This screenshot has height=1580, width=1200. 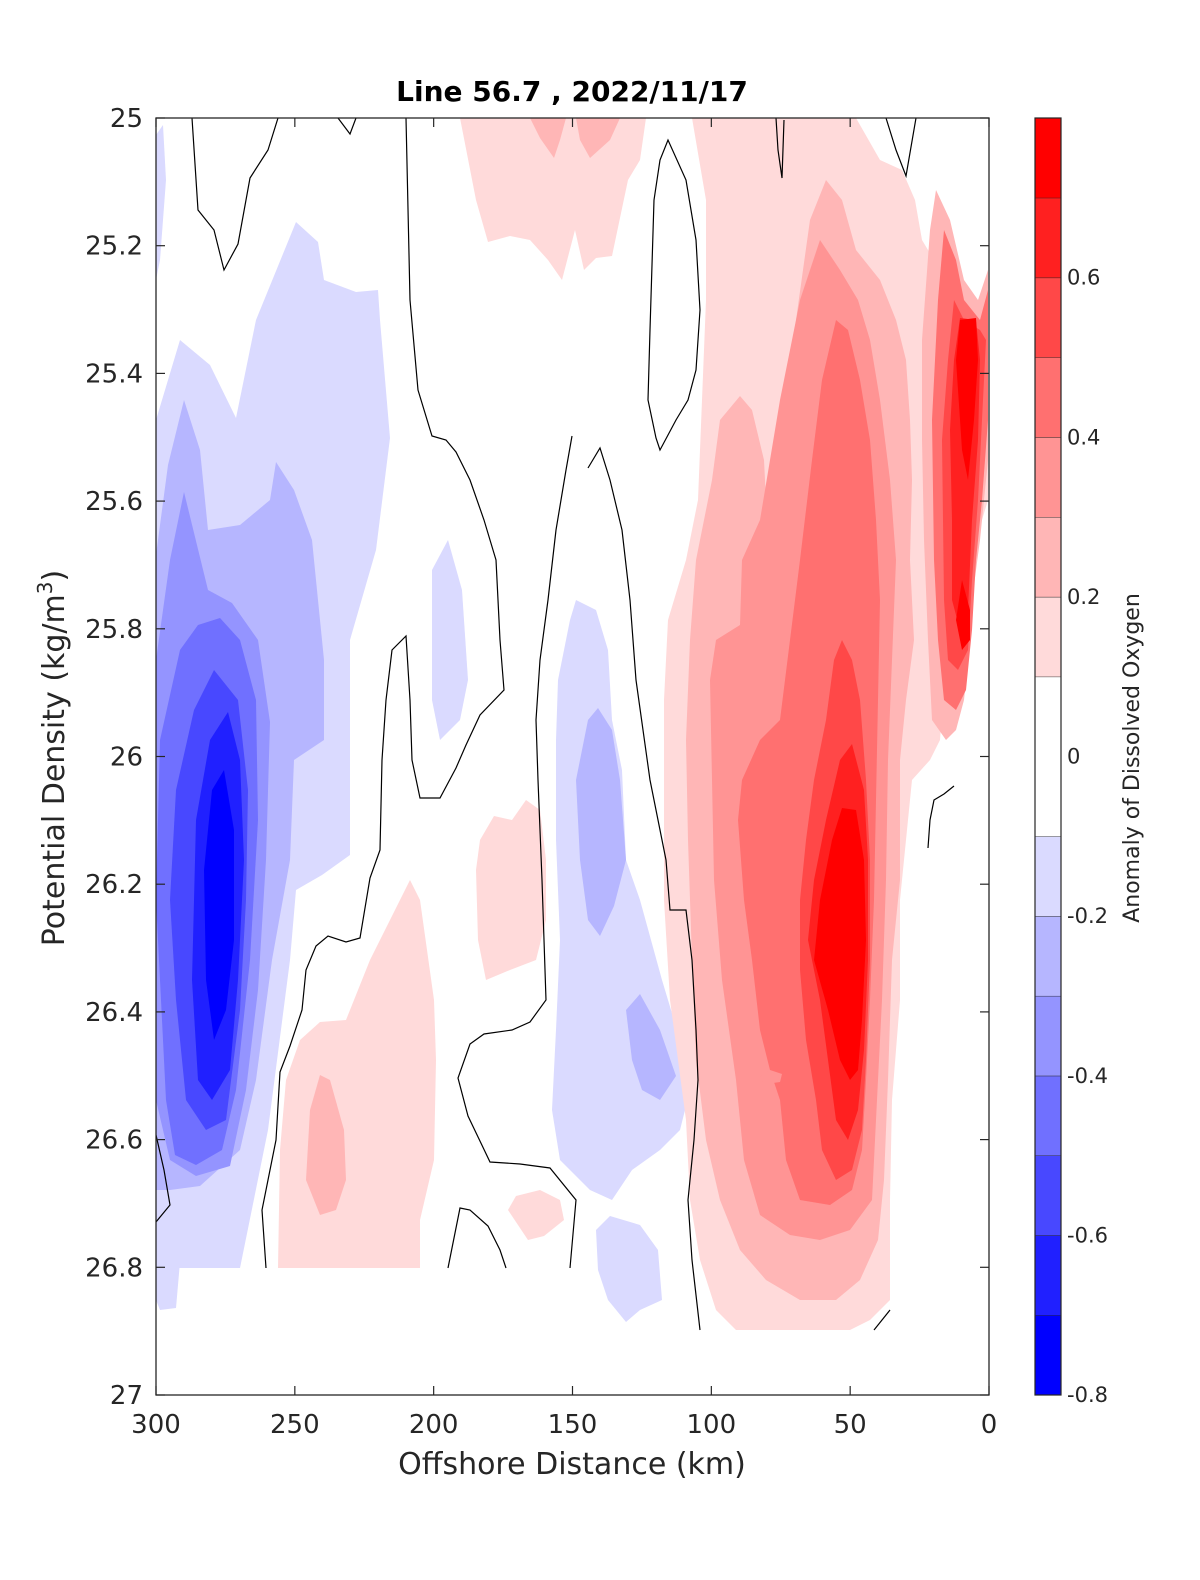 What do you see at coordinates (1083, 437) in the screenshot?
I see `colorbar-tick-label: 0.4` at bounding box center [1083, 437].